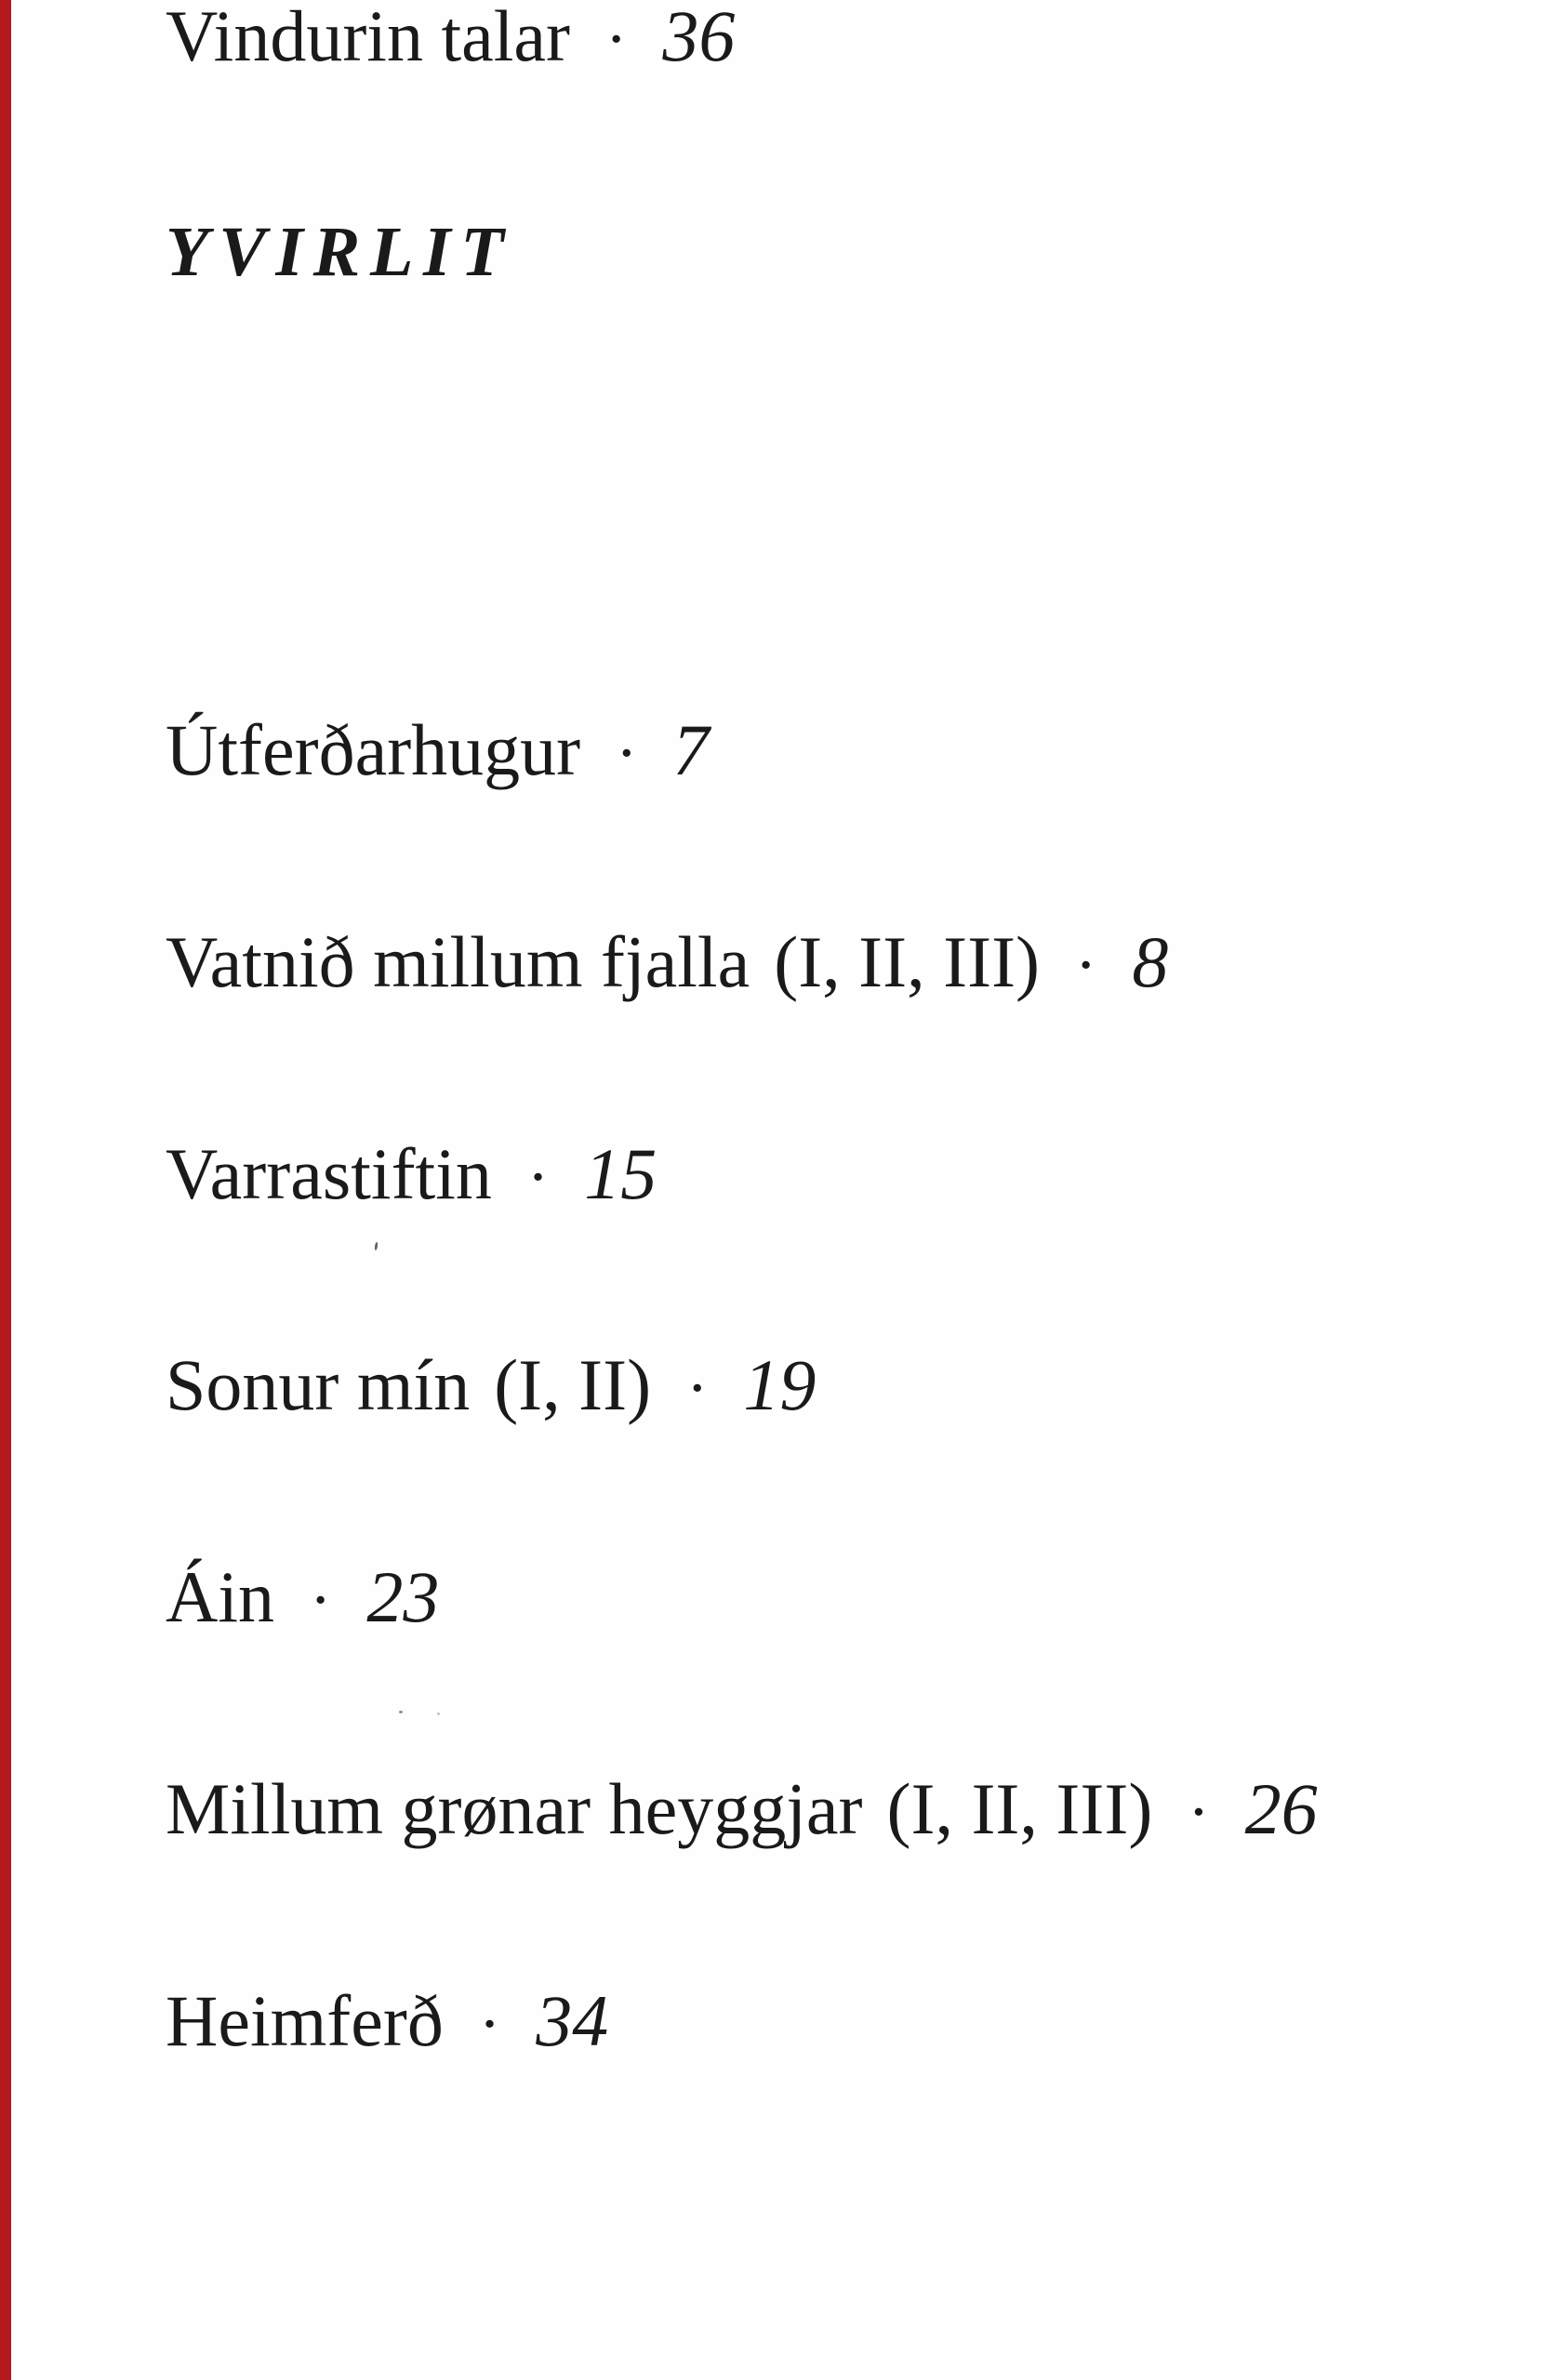  What do you see at coordinates (368, 38) in the screenshot?
I see `entry-title: Vindurin talar` at bounding box center [368, 38].